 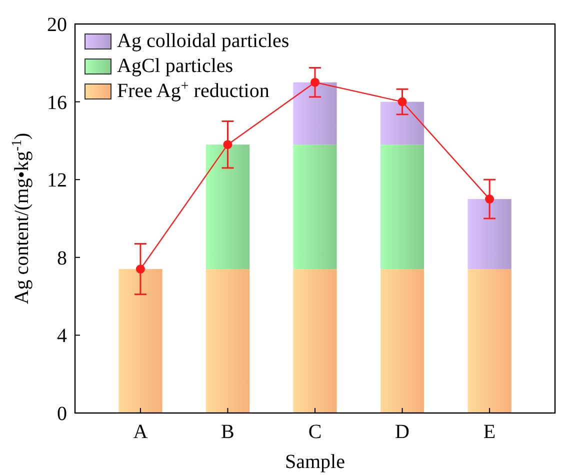 I want to click on legend-label: Free Ag$^{+}$ reduction, so click(x=193, y=90).